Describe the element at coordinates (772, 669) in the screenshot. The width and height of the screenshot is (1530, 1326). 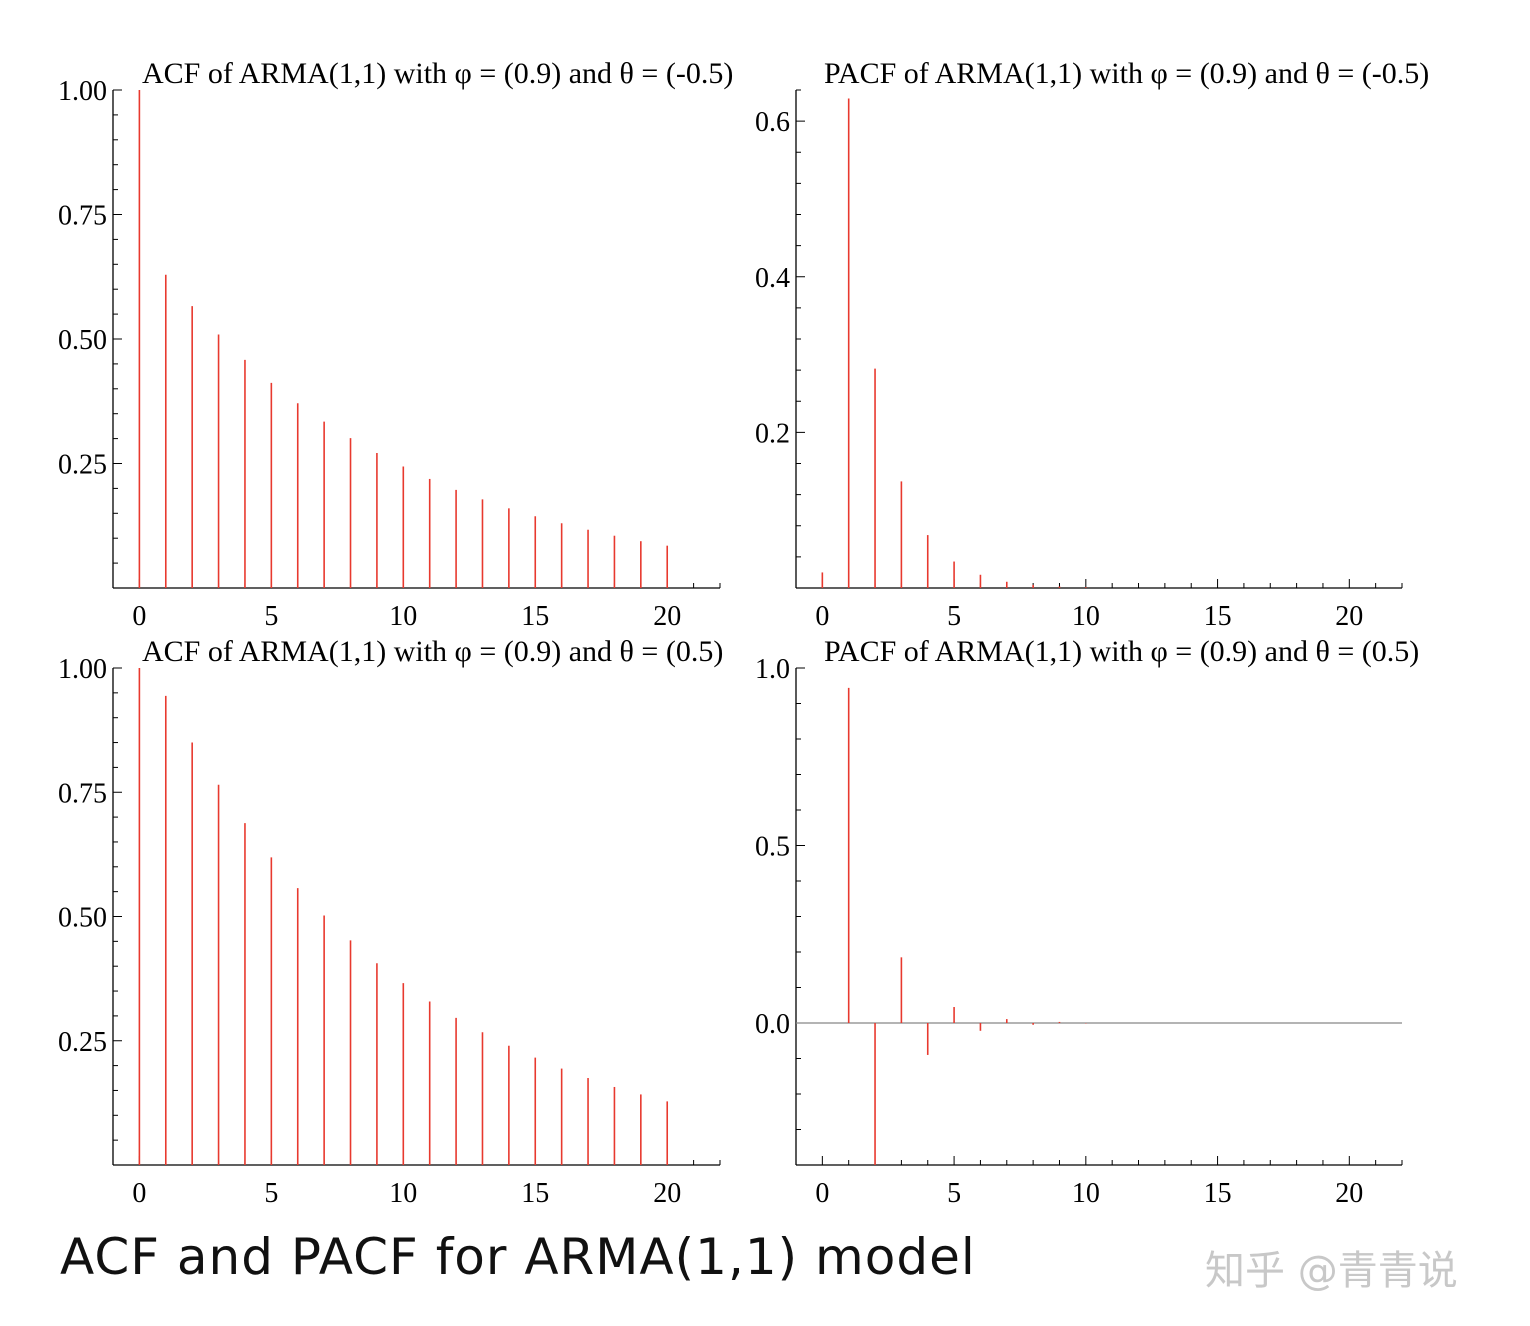
I see `y-tick-label: 1.0` at that location.